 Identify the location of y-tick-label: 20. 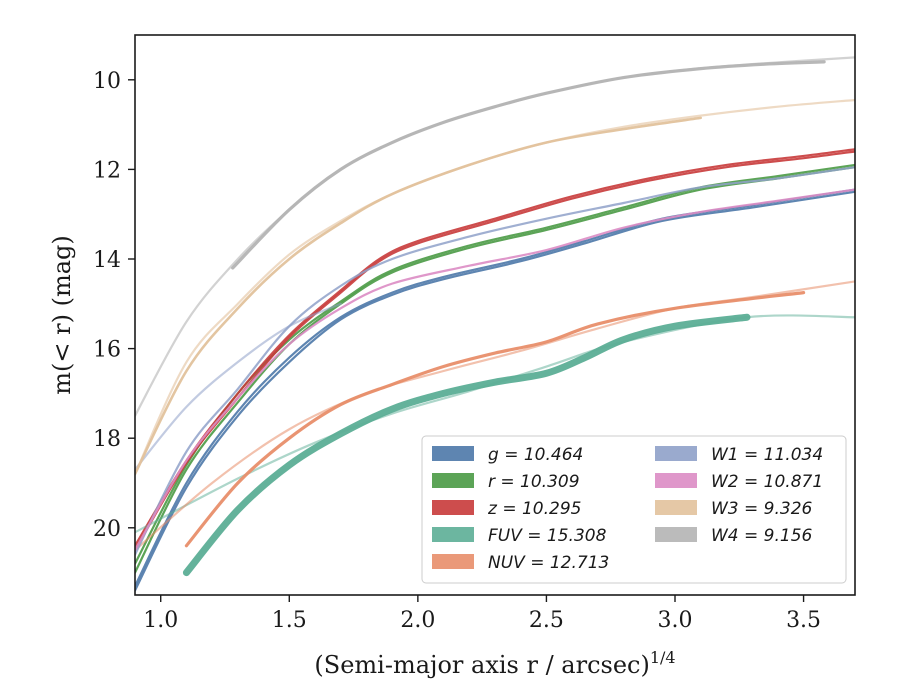
(107, 529).